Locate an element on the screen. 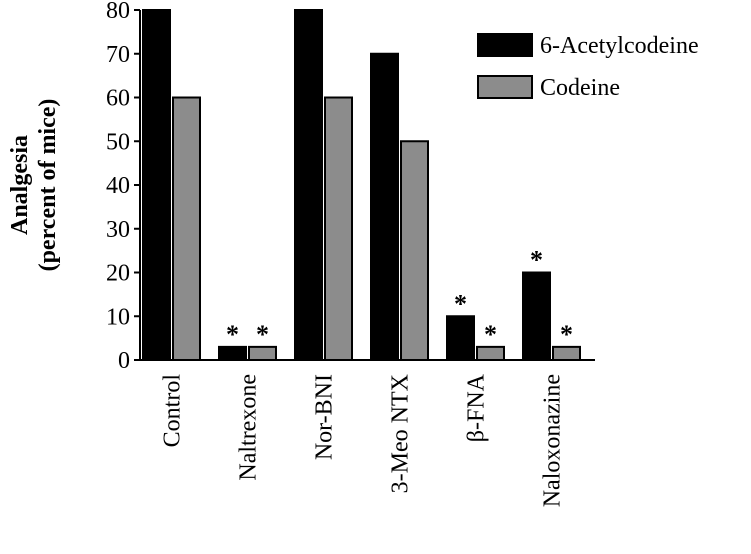 The image size is (751, 554). y-tick-label: 30 is located at coordinates (118, 230).